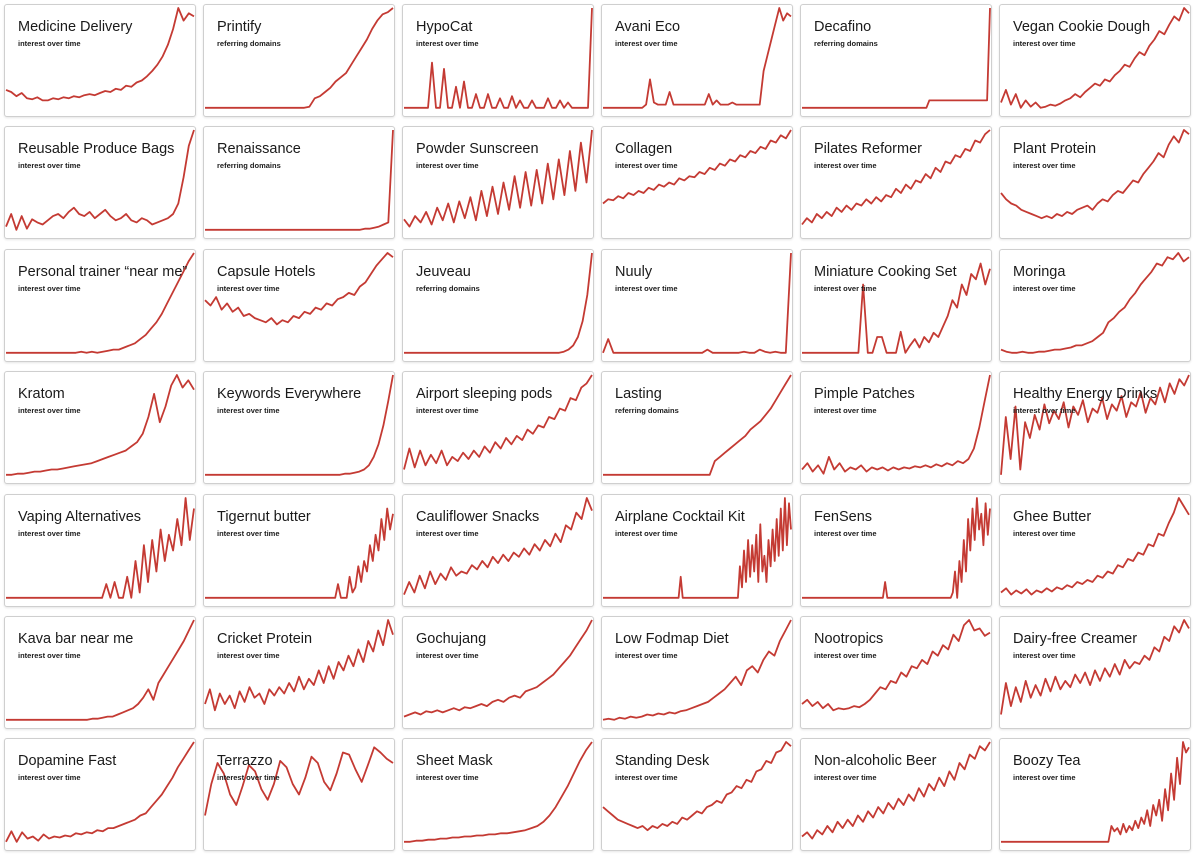 The image size is (1200, 860). I want to click on trend-card: Reusable Produce Bags interest over time, so click(100, 183).